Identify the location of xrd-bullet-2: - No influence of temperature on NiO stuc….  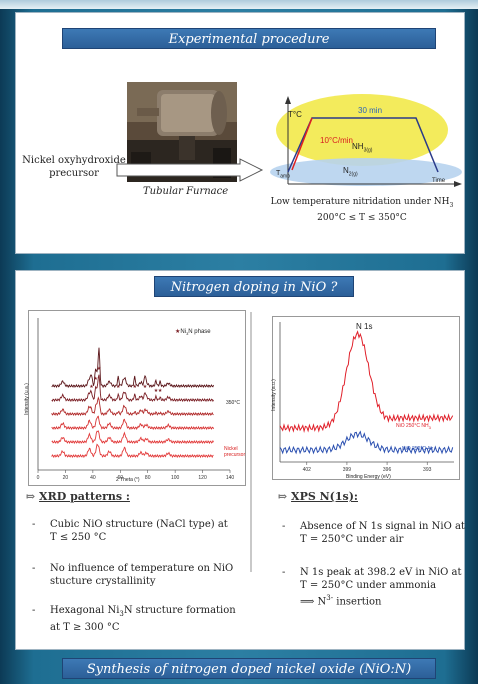
(133, 575).